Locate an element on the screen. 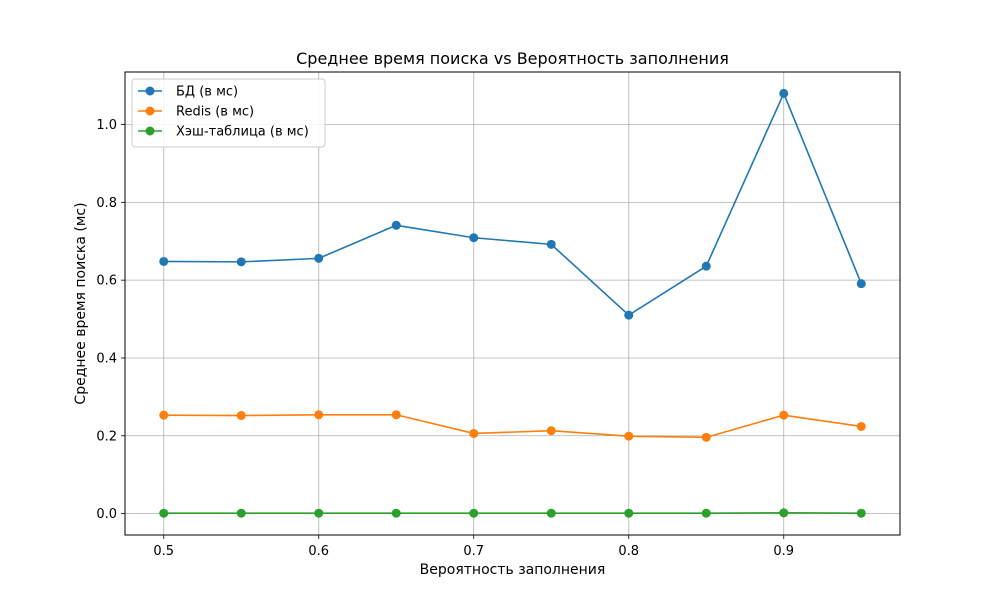 The image size is (1000, 600). x-axis: 0.5 0.6 0.7 0.8 0.9 is located at coordinates (473, 547).